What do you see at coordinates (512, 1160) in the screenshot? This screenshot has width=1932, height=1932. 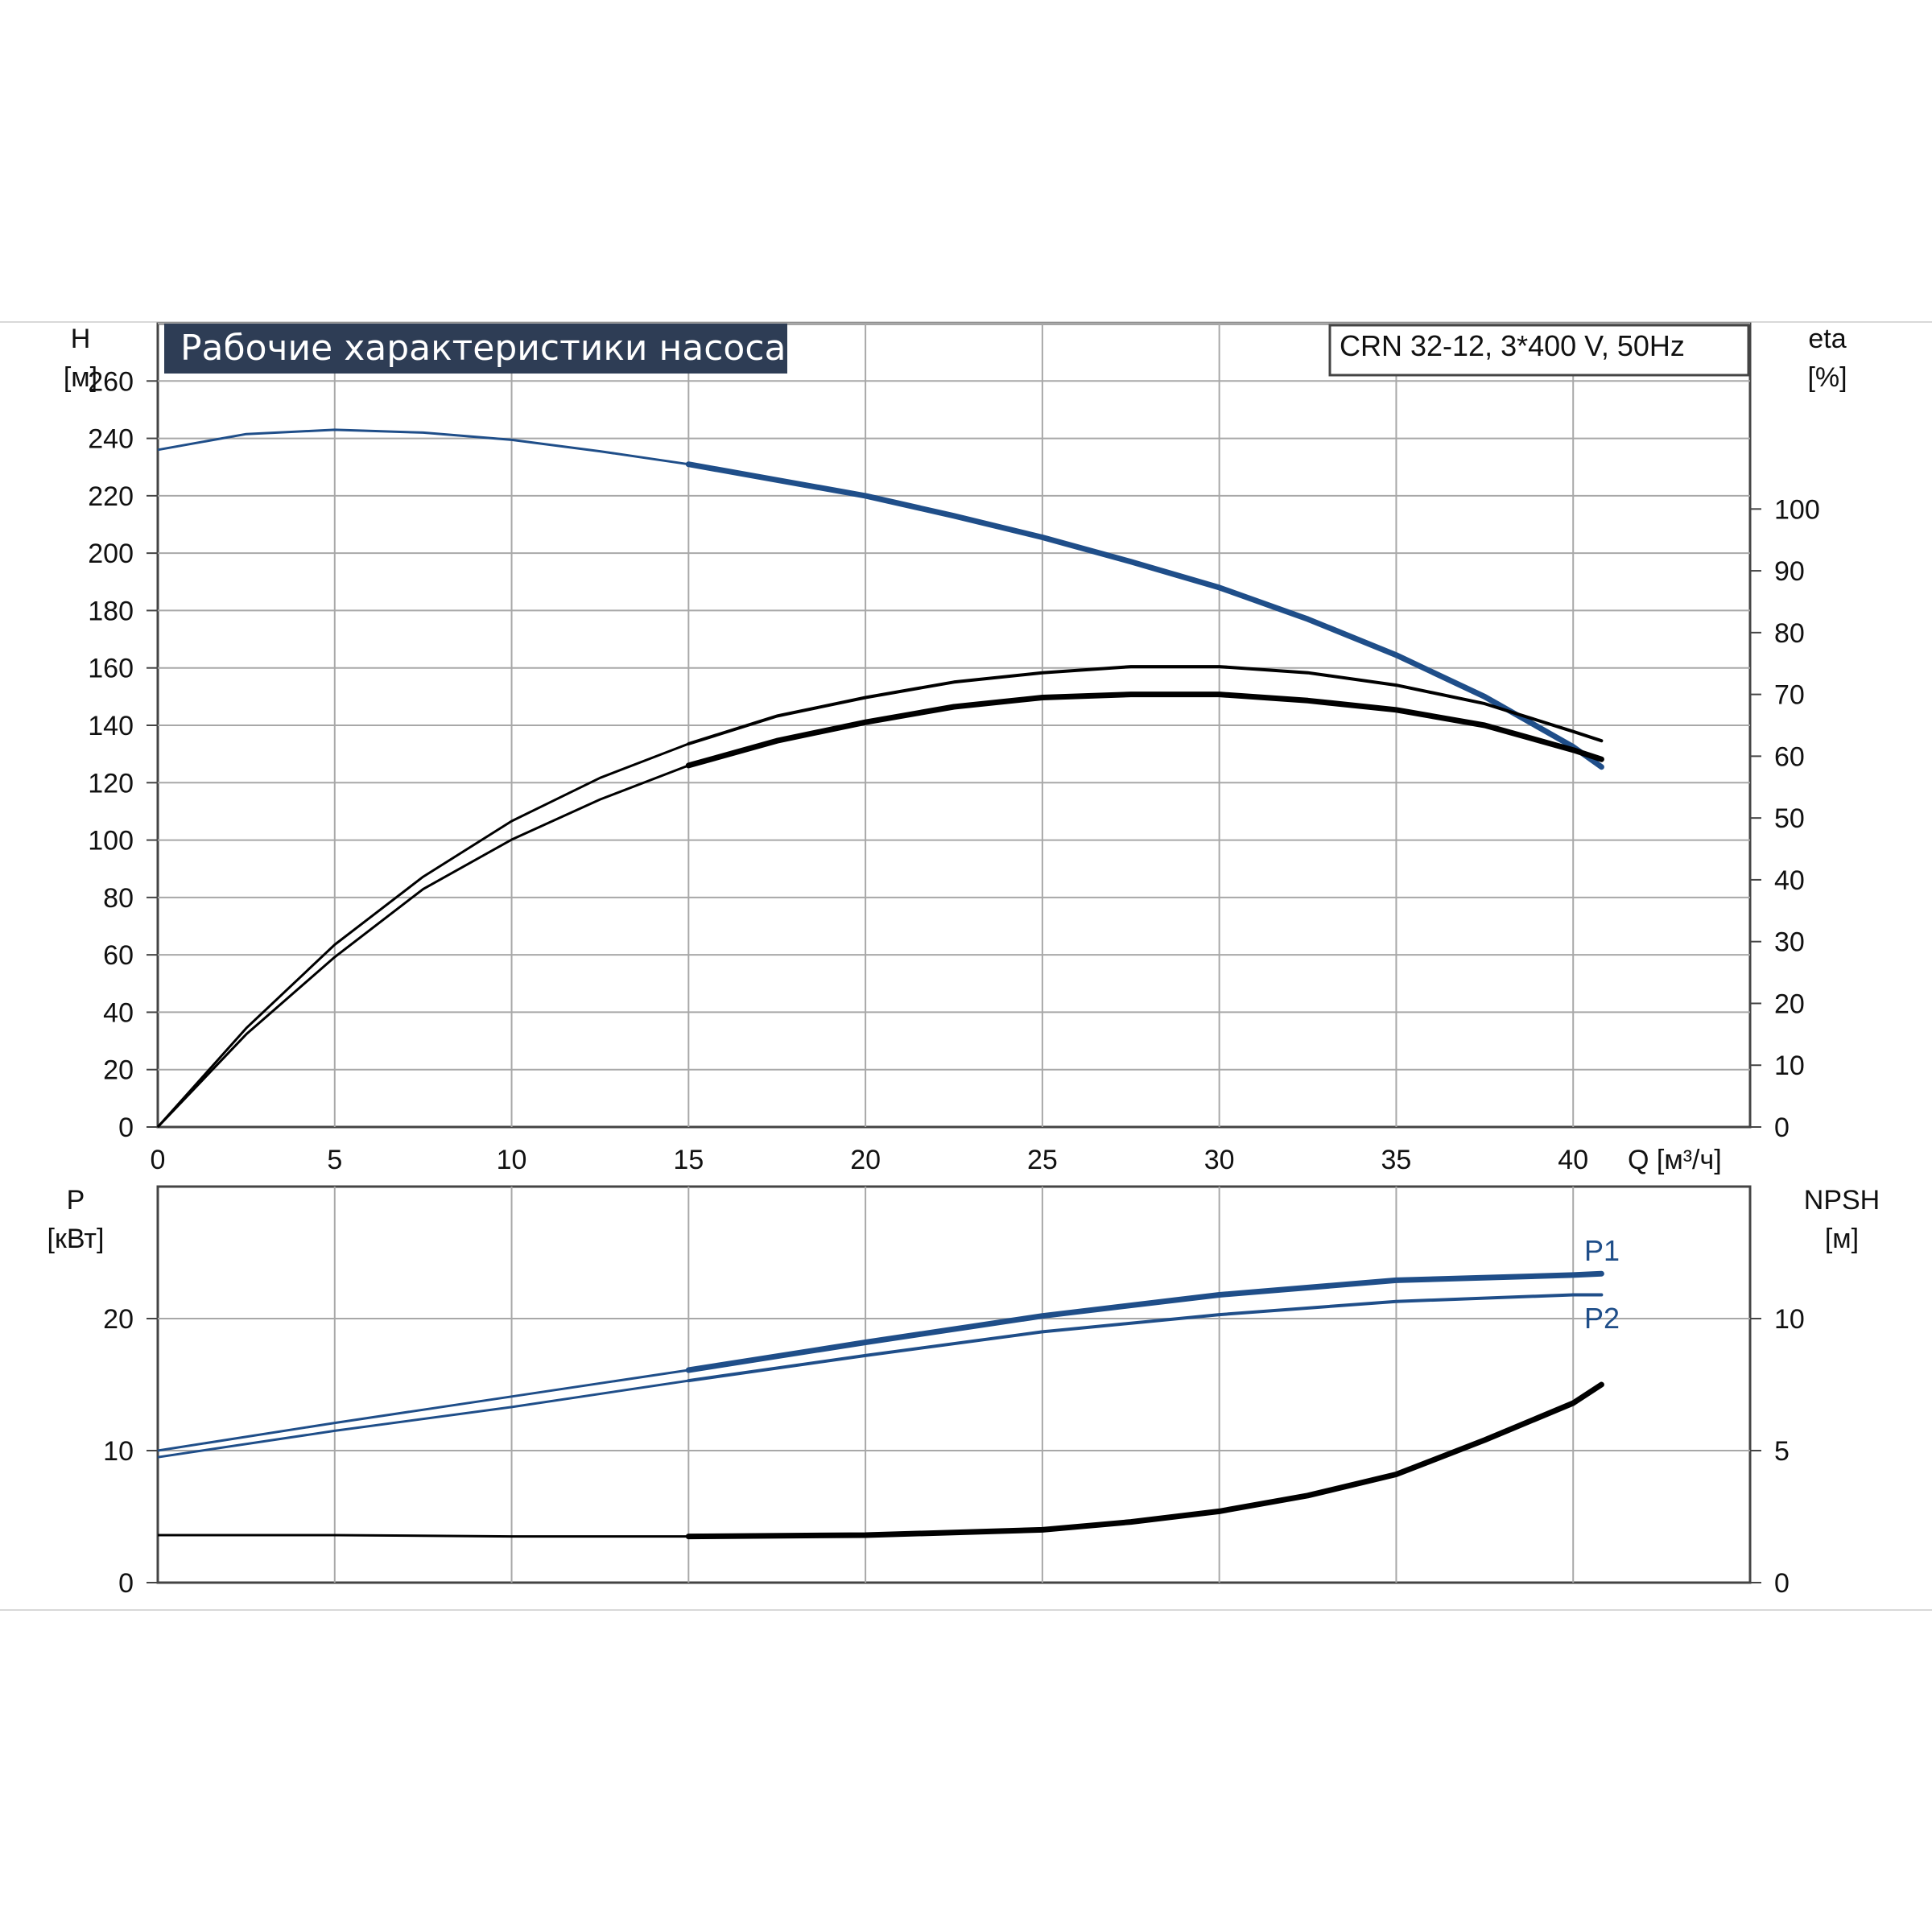 I see `x-tick-label: 10` at bounding box center [512, 1160].